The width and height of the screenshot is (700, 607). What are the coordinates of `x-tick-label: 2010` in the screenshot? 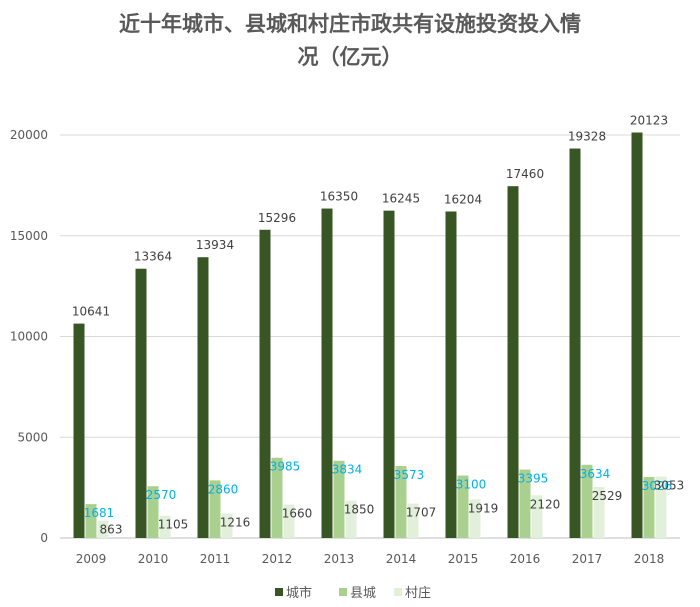 It's located at (153, 559).